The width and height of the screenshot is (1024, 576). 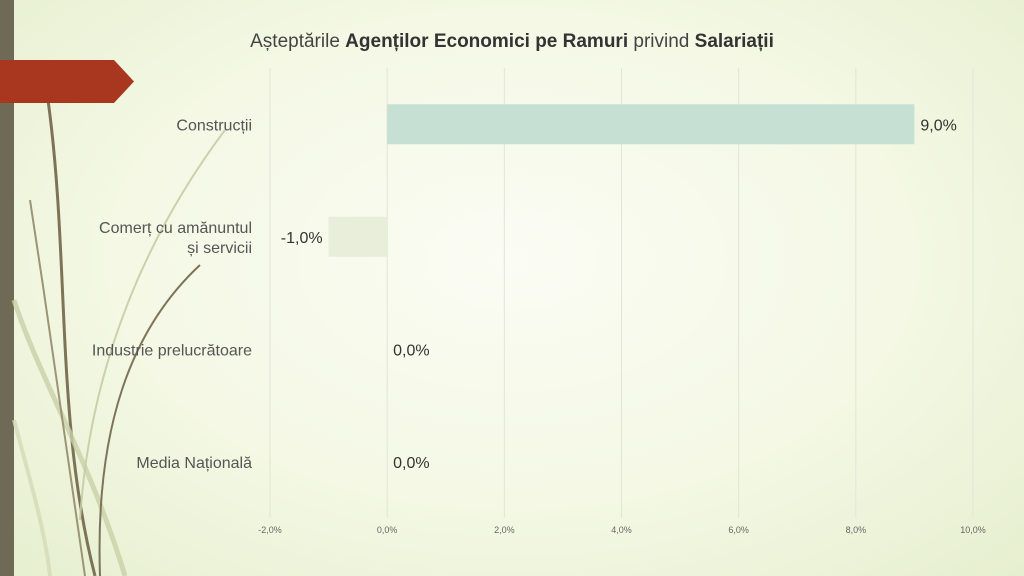 What do you see at coordinates (487, 41) in the screenshot?
I see `title-part-bold: Agenților Economici pe Ramuri` at bounding box center [487, 41].